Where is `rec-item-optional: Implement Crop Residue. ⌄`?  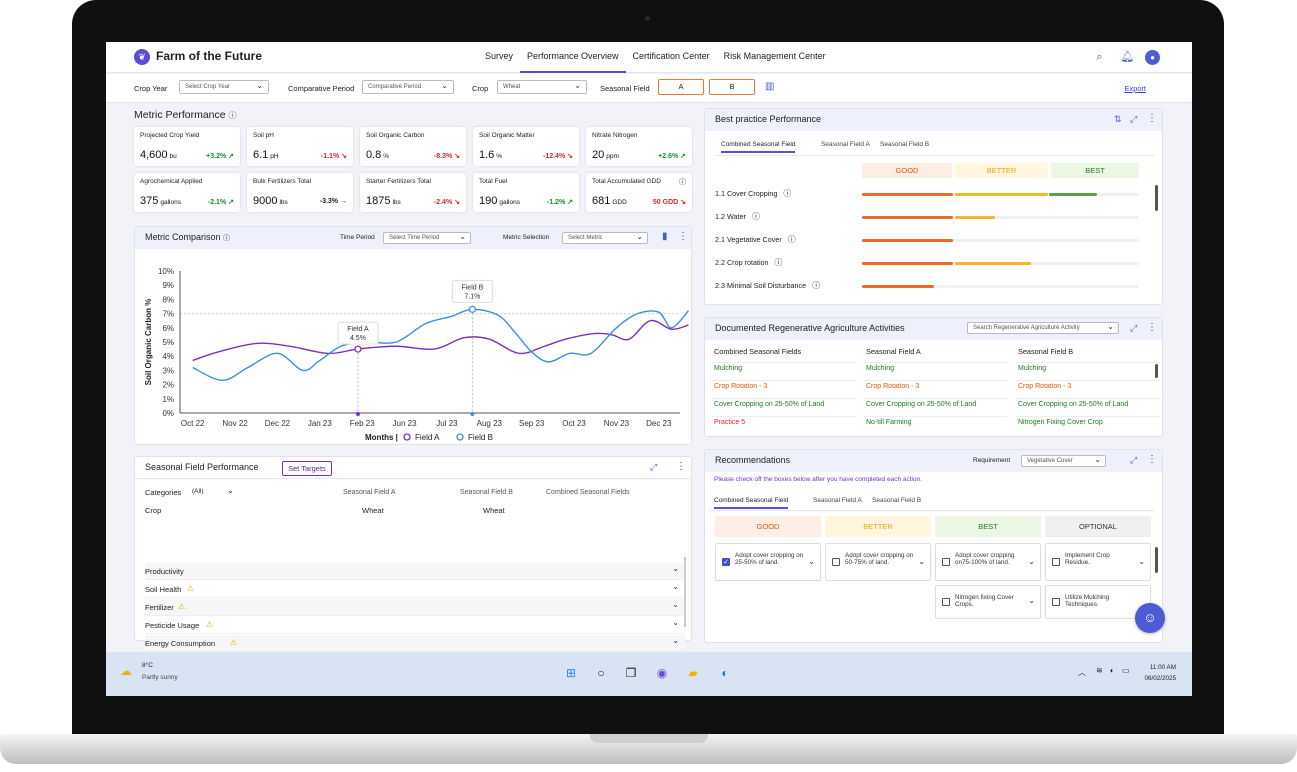
rec-item-optional: Implement Crop Residue. ⌄ is located at coordinates (1098, 562).